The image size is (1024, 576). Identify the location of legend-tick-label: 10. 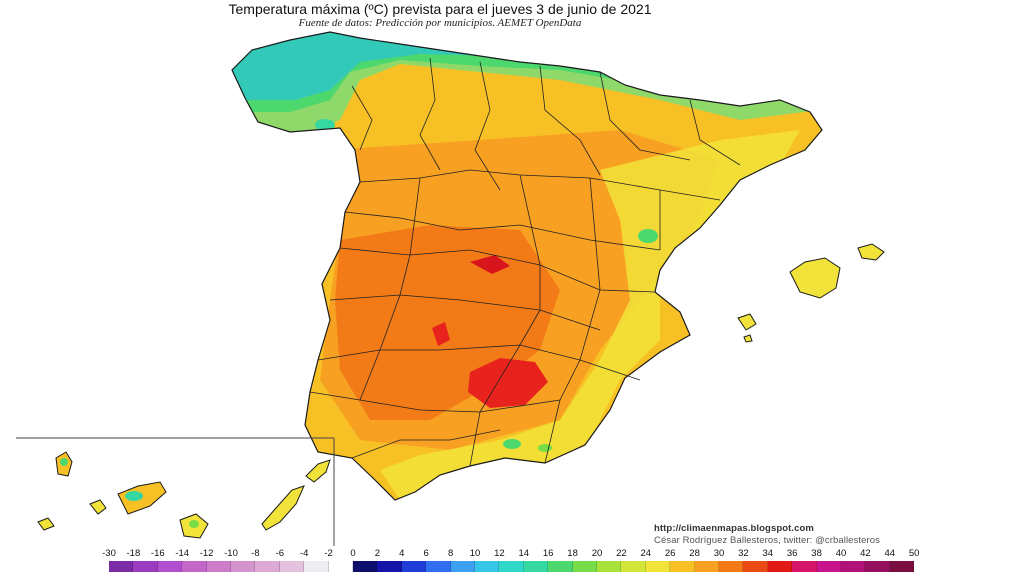
(475, 553).